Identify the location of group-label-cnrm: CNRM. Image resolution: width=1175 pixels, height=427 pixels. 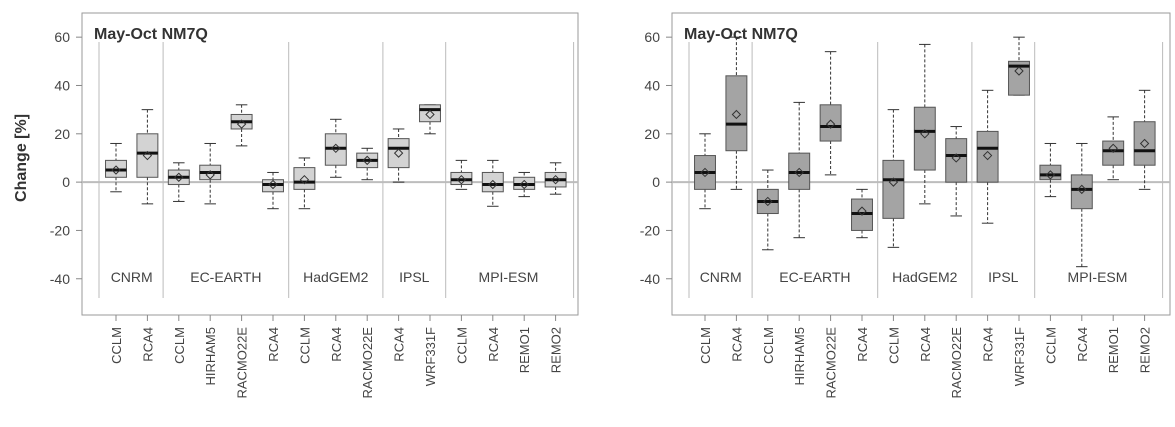
(721, 277).